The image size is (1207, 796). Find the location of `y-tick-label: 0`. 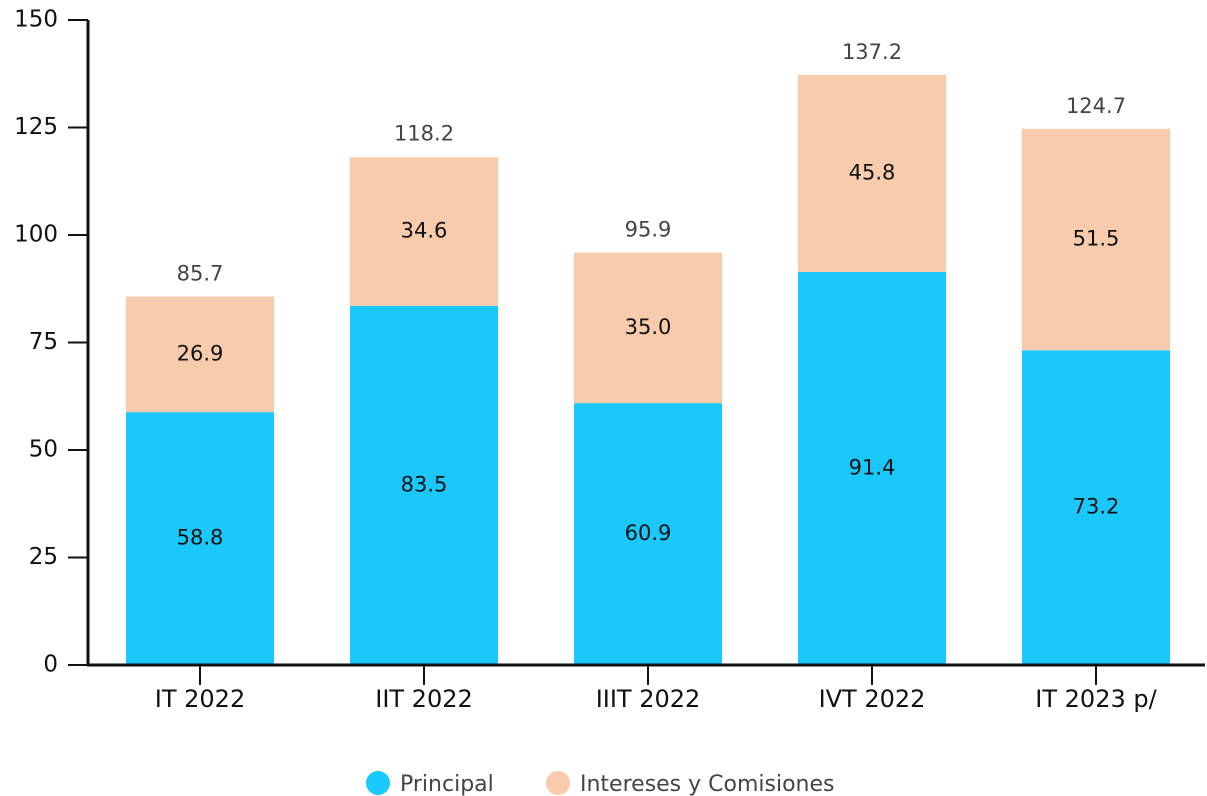

y-tick-label: 0 is located at coordinates (50, 665).